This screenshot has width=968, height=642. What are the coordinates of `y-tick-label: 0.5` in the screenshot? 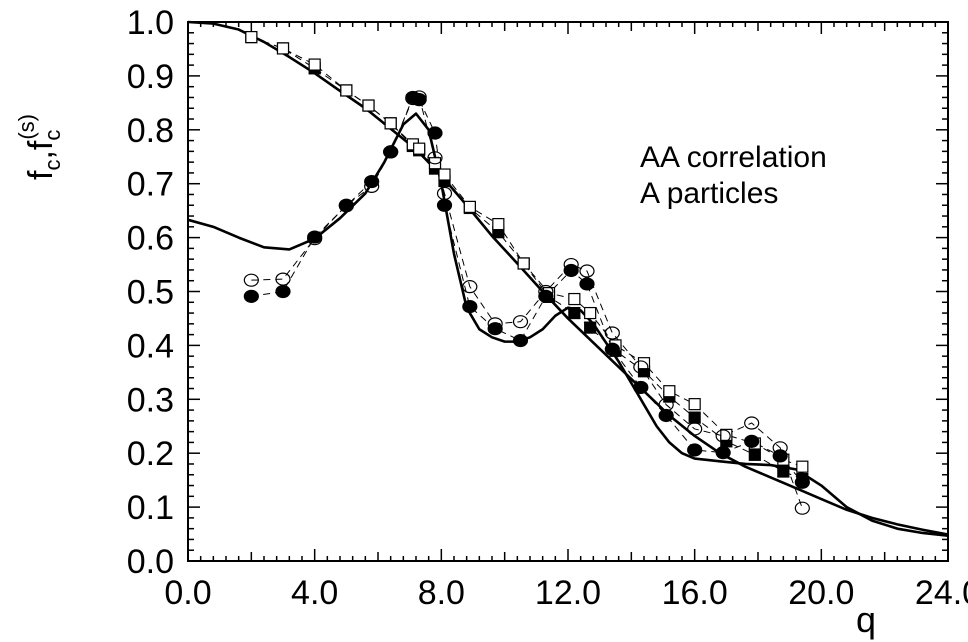 It's located at (150, 293).